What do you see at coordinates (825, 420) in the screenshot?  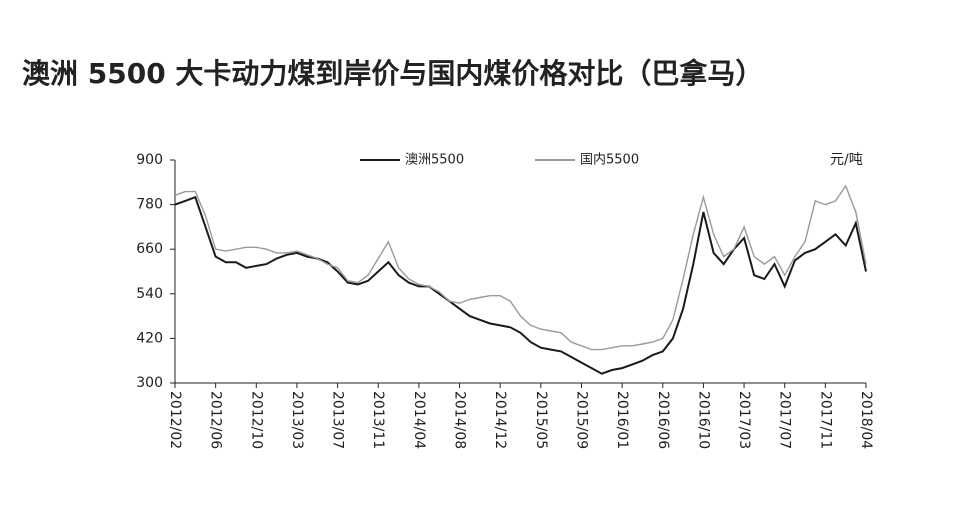 I see `x-tick-label: 2017/11` at bounding box center [825, 420].